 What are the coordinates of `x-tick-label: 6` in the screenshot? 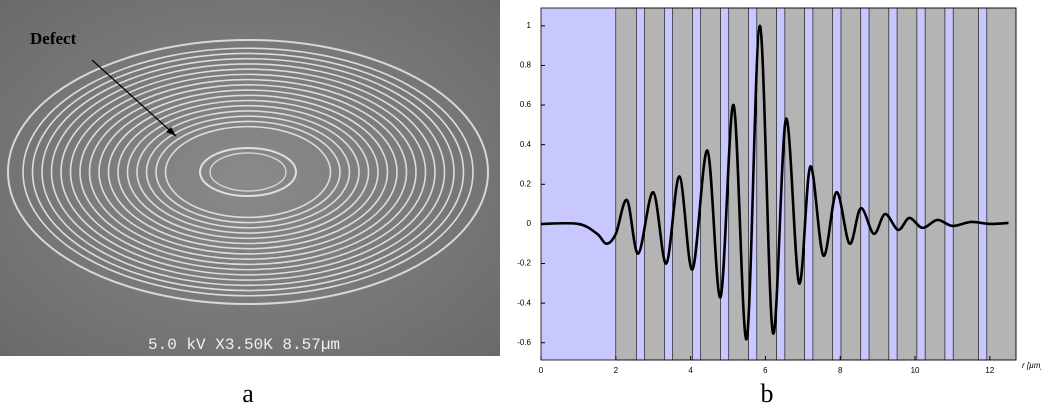 It's located at (765, 370).